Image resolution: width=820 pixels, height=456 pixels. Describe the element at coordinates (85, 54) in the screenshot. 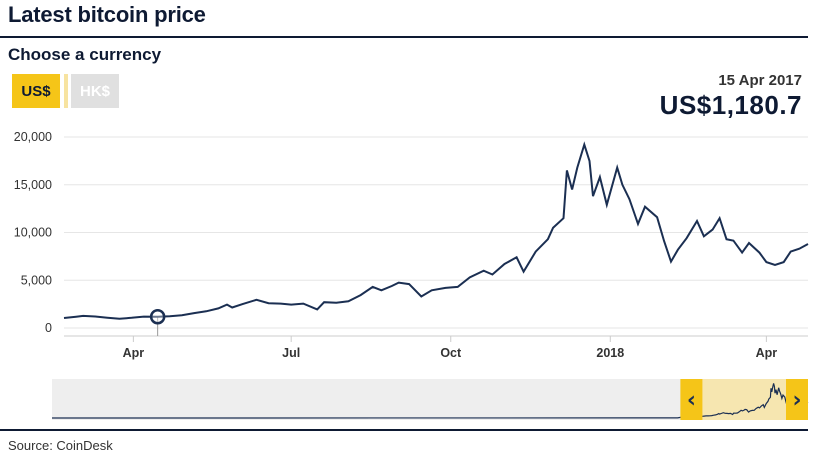

I see `currency-prompt: Choose a currency` at that location.